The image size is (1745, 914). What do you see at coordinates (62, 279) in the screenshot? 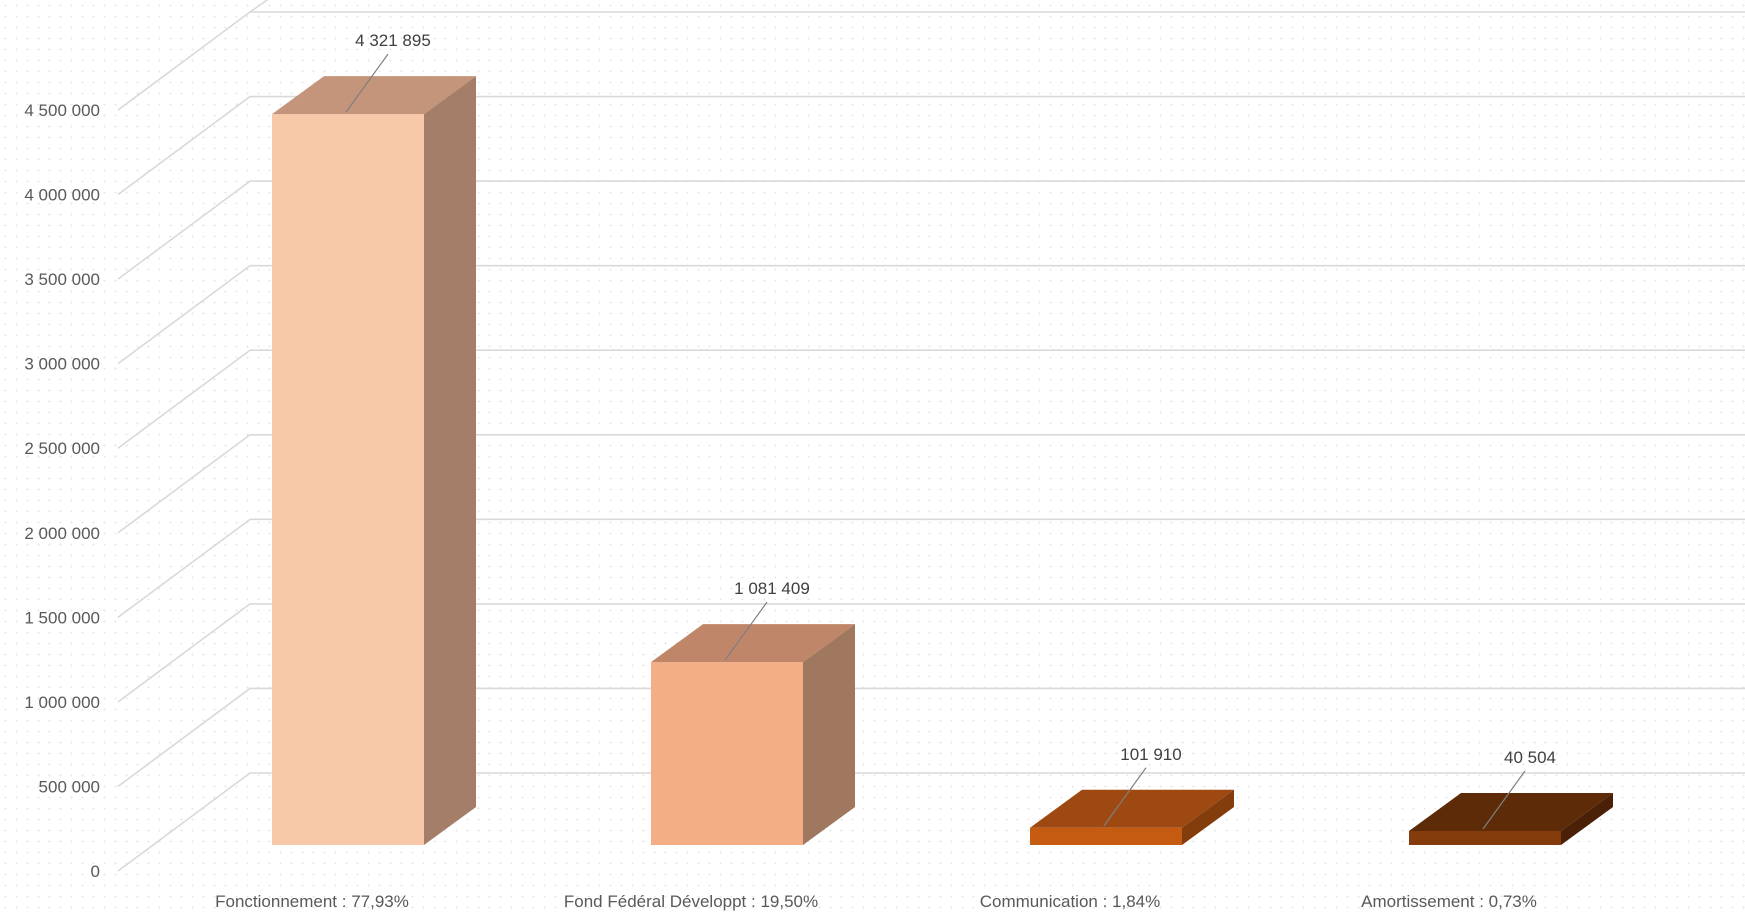
I see `y-tick-label: 3 500 000` at bounding box center [62, 279].